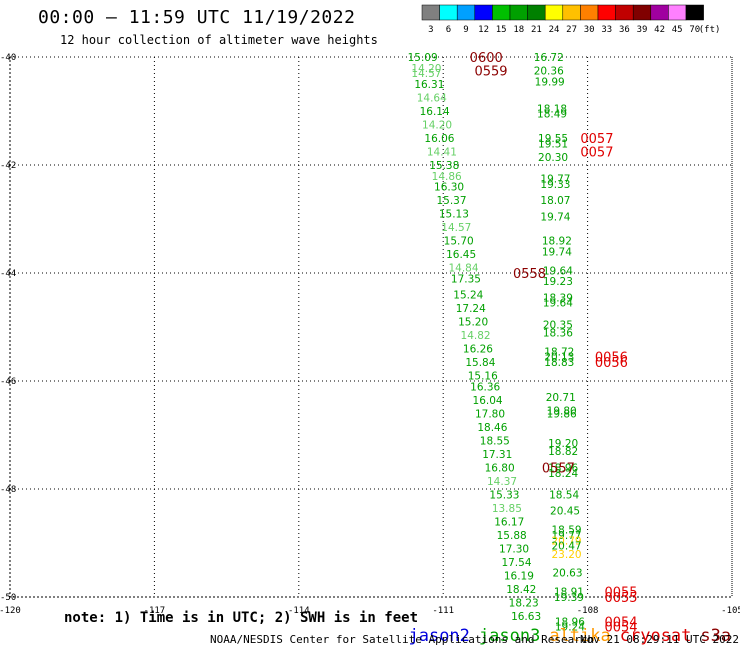 The height and width of the screenshot is (650, 740). What do you see at coordinates (480, 363) in the screenshot?
I see `swh-value-label: 15.84` at bounding box center [480, 363].